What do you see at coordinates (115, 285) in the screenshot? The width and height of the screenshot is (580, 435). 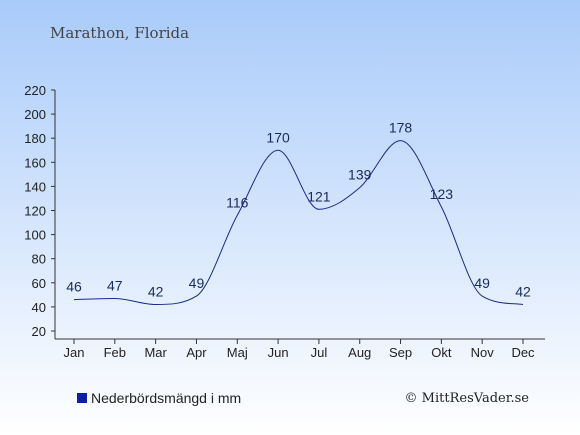 I see `data-label: 47` at bounding box center [115, 285].